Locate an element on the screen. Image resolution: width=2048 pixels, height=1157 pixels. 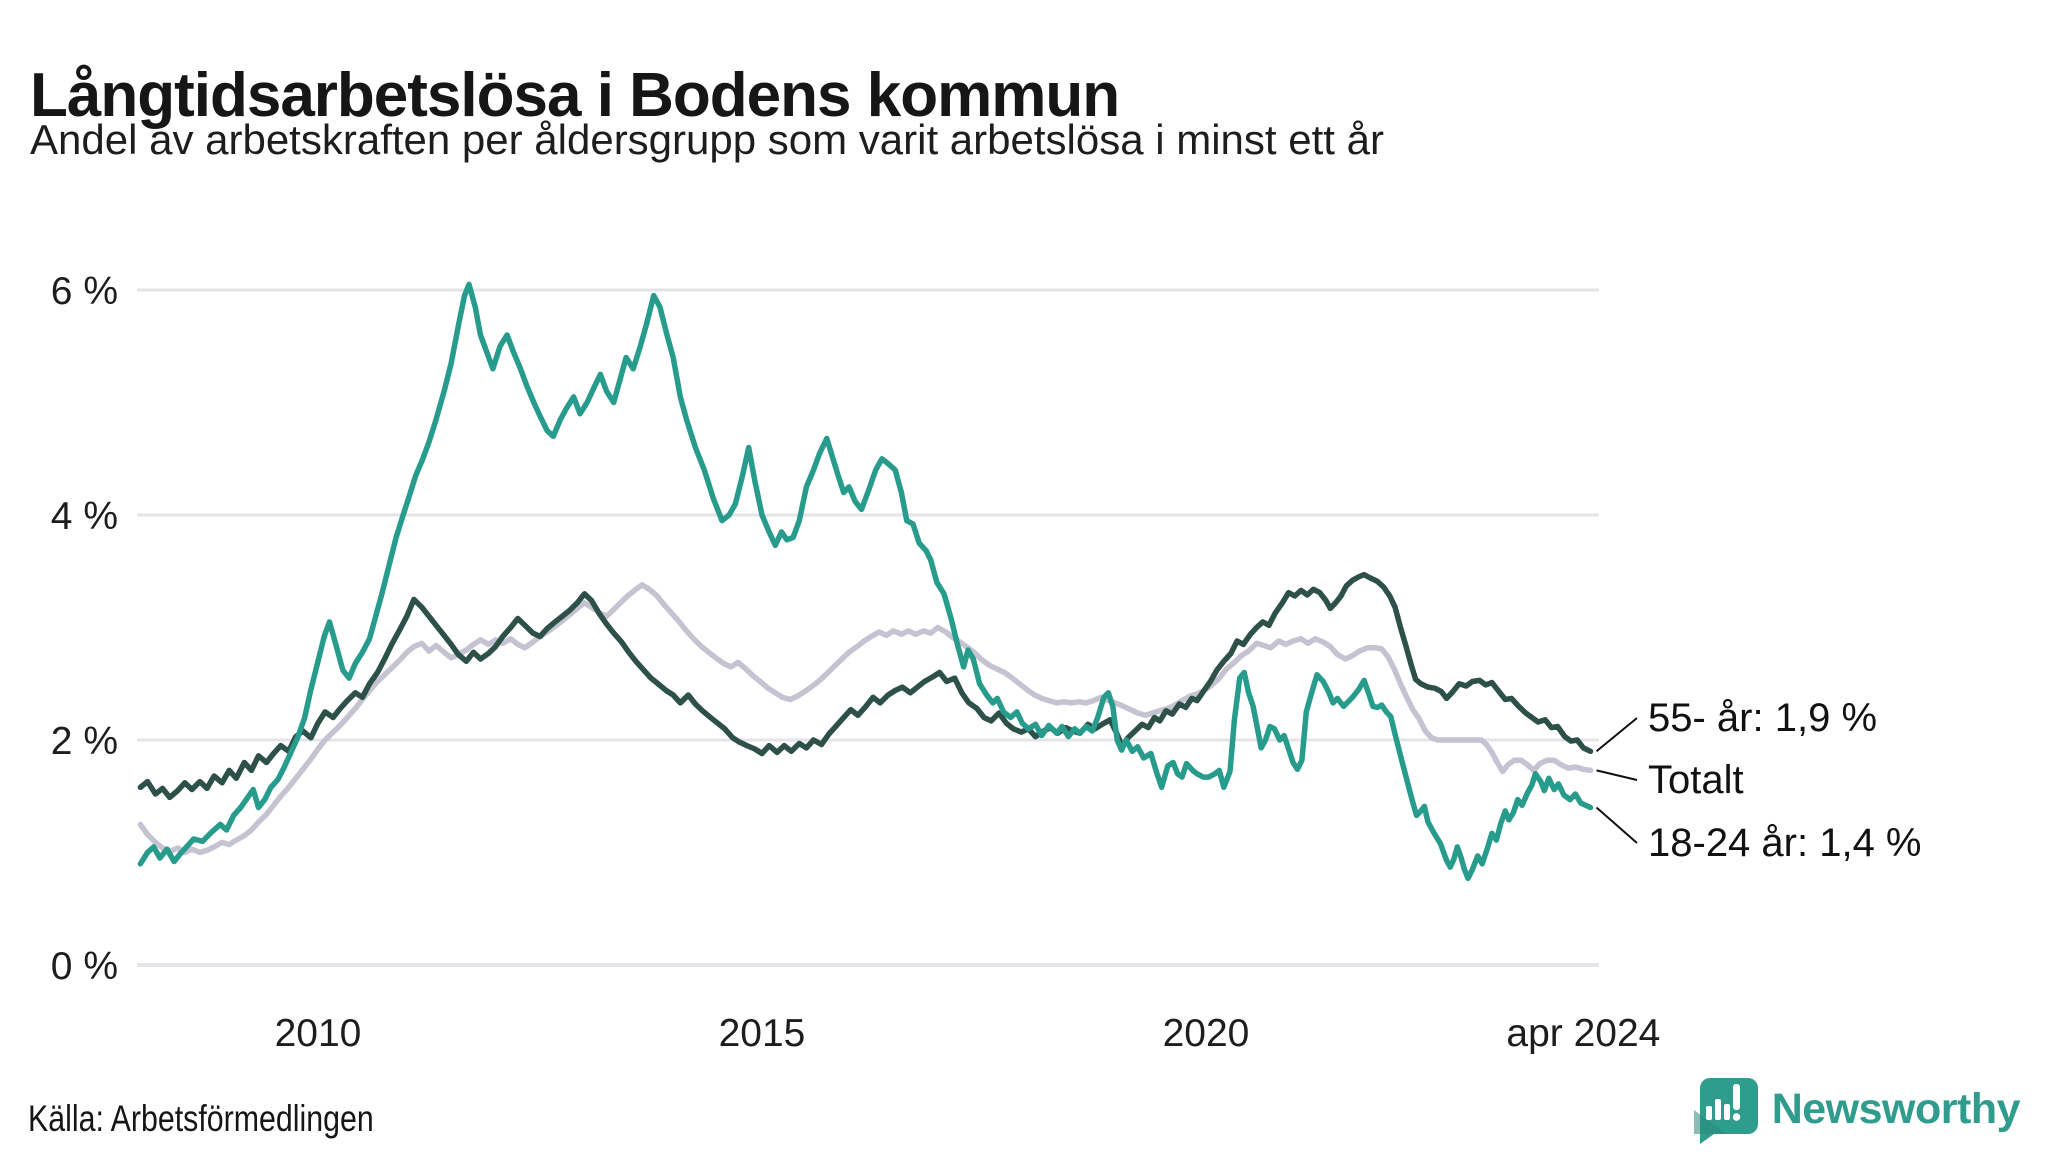
newsworthy-logo-icon is located at coordinates (1725, 1111).